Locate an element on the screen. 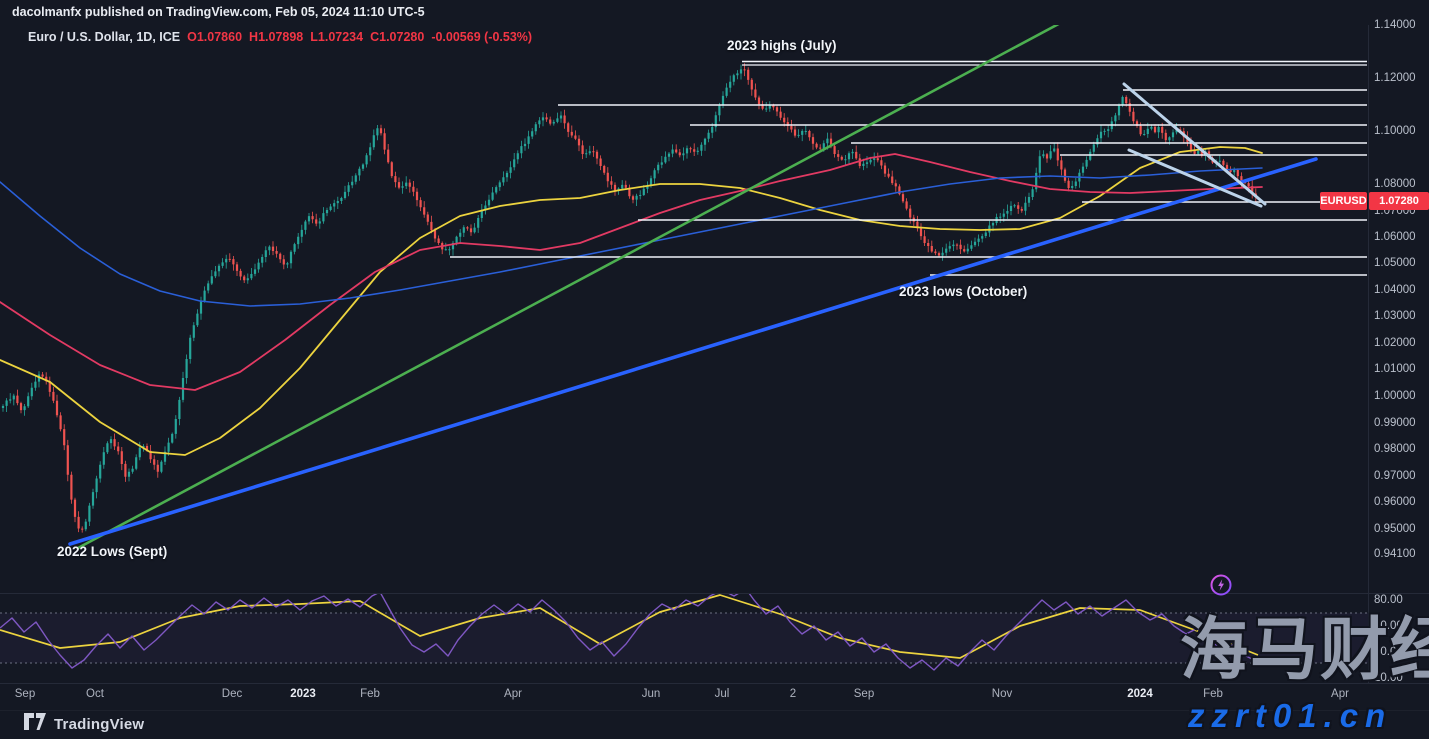 The width and height of the screenshot is (1429, 739). tradingview-logo: TradingView is located at coordinates (84, 724).